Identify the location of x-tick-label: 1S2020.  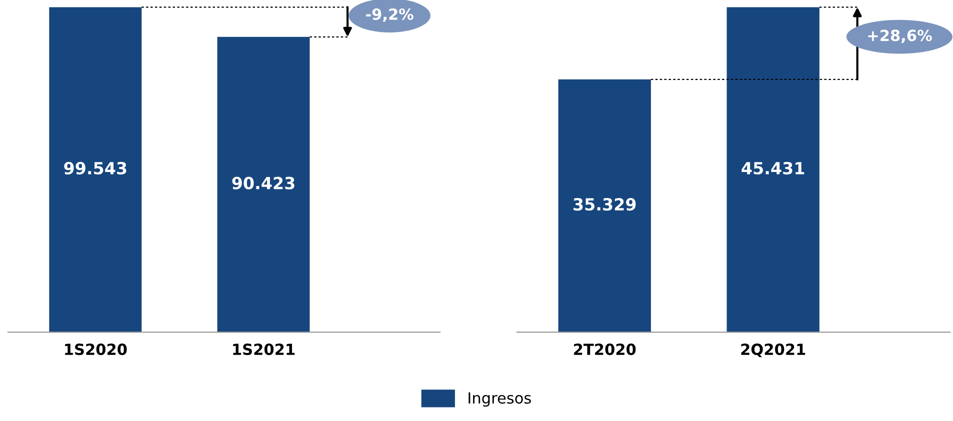
(96, 350).